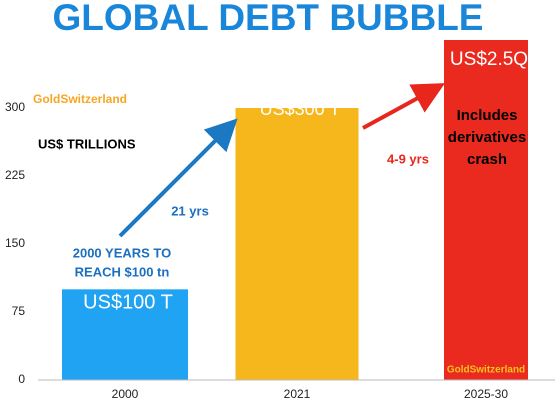  I want to click on y-tick-label: 300, so click(15, 107).